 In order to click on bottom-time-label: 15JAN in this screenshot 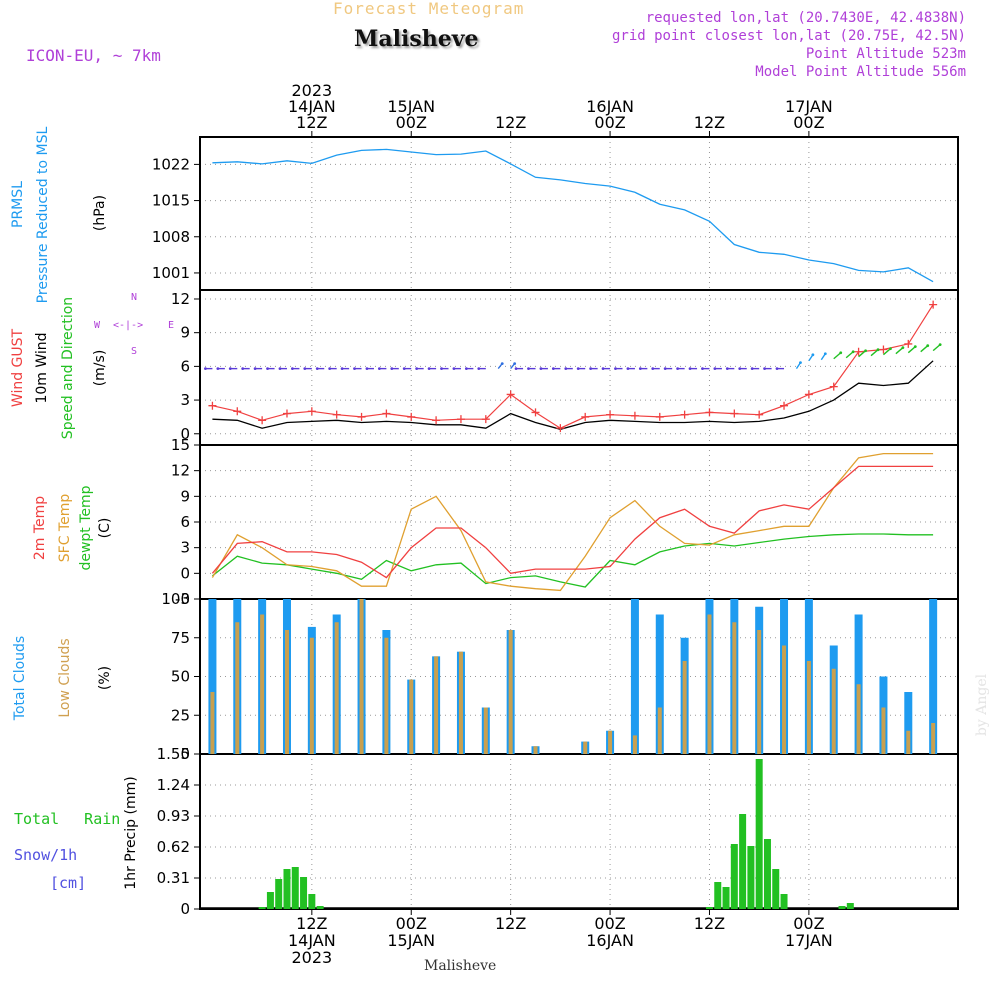, I will do `click(411, 940)`.